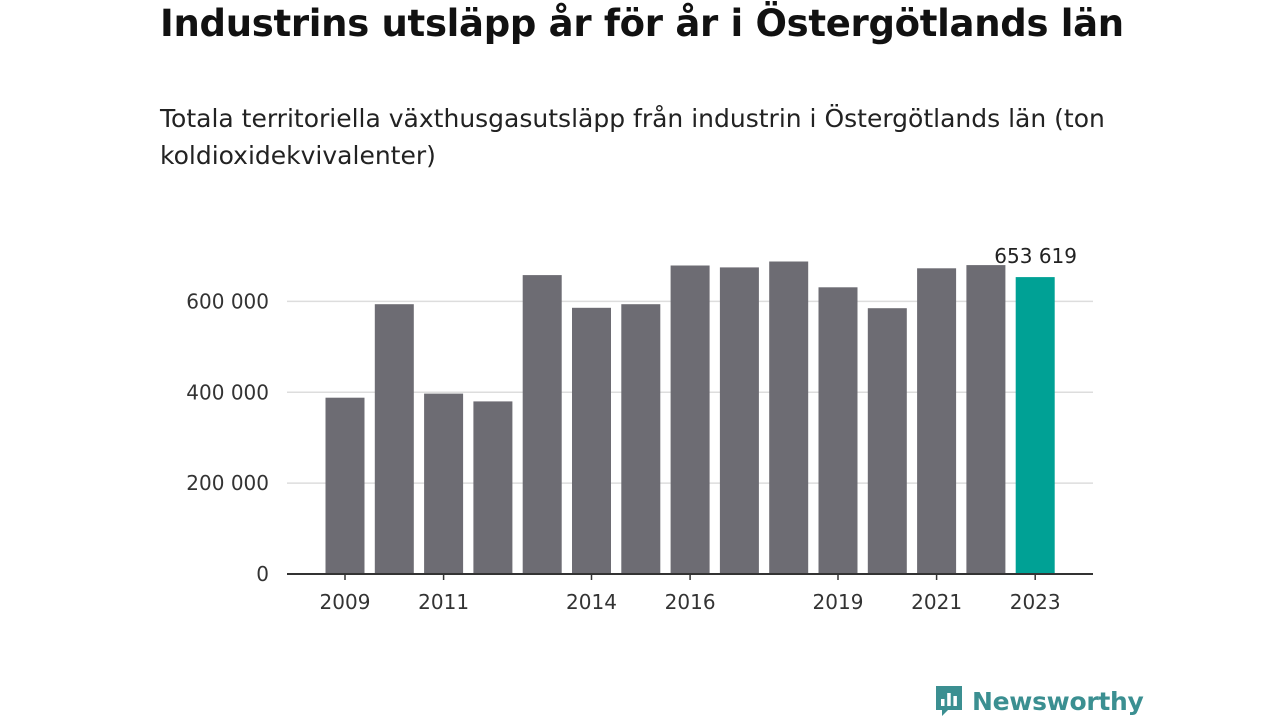 The height and width of the screenshot is (720, 1280). Describe the element at coordinates (443, 602) in the screenshot. I see `x-tick-label: 2011` at that location.